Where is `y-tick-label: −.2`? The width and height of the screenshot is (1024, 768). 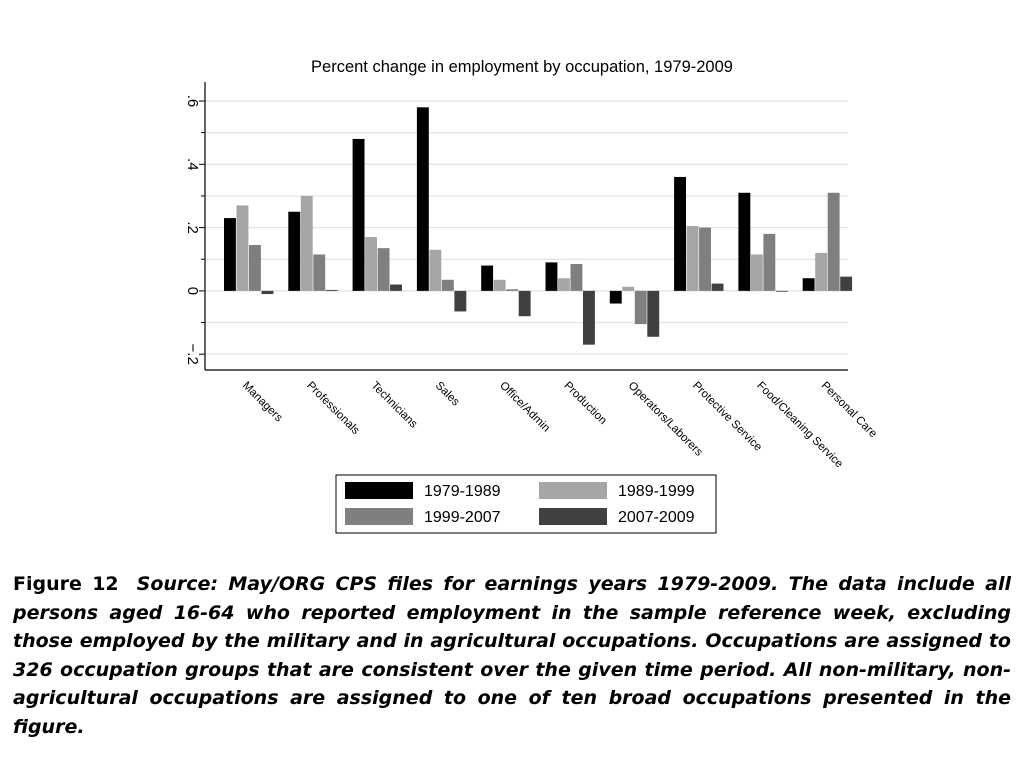 y-tick-label: −.2 is located at coordinates (192, 354).